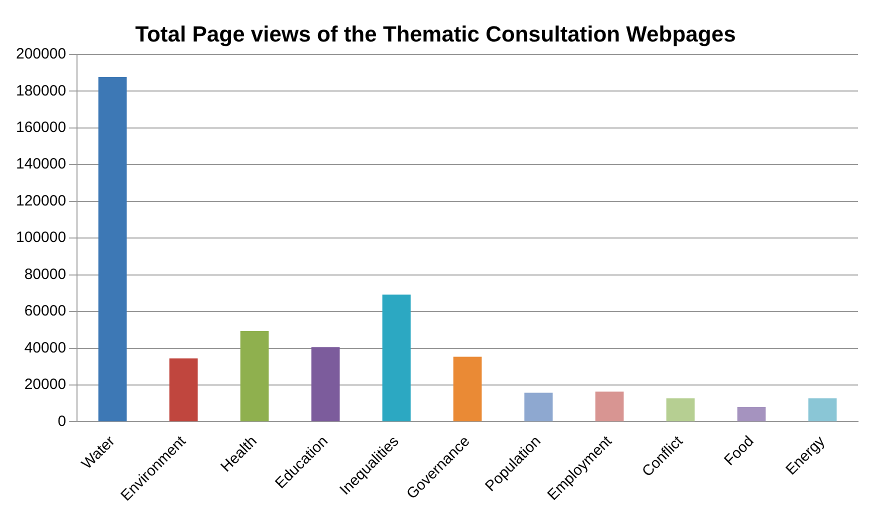 This screenshot has height=524, width=885. What do you see at coordinates (45, 385) in the screenshot?
I see `y-tick-label: 20000` at bounding box center [45, 385].